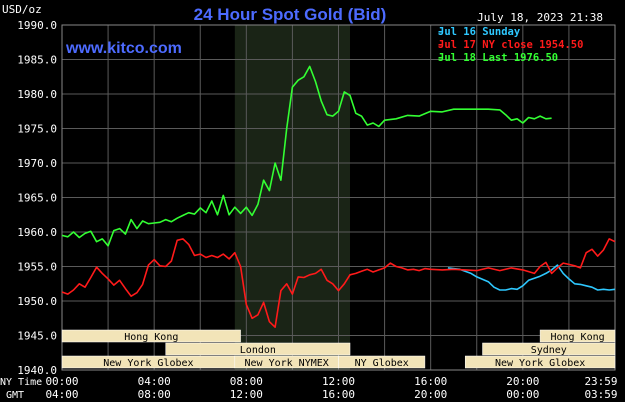 The image size is (625, 402). I want to click on session-label: Sydney, so click(549, 350).